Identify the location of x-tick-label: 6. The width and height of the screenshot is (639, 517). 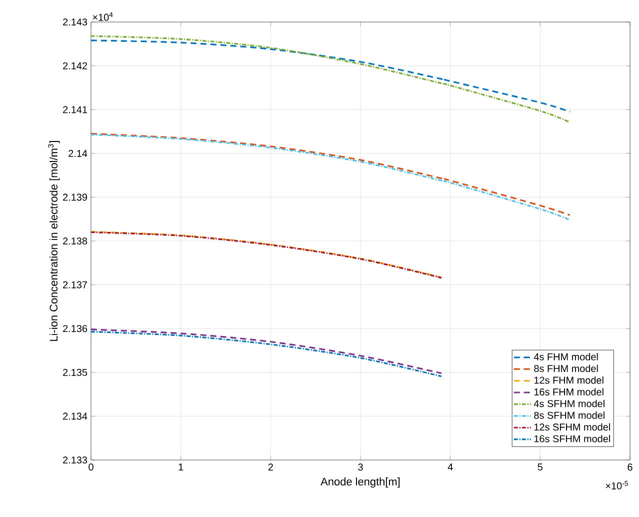
(630, 467).